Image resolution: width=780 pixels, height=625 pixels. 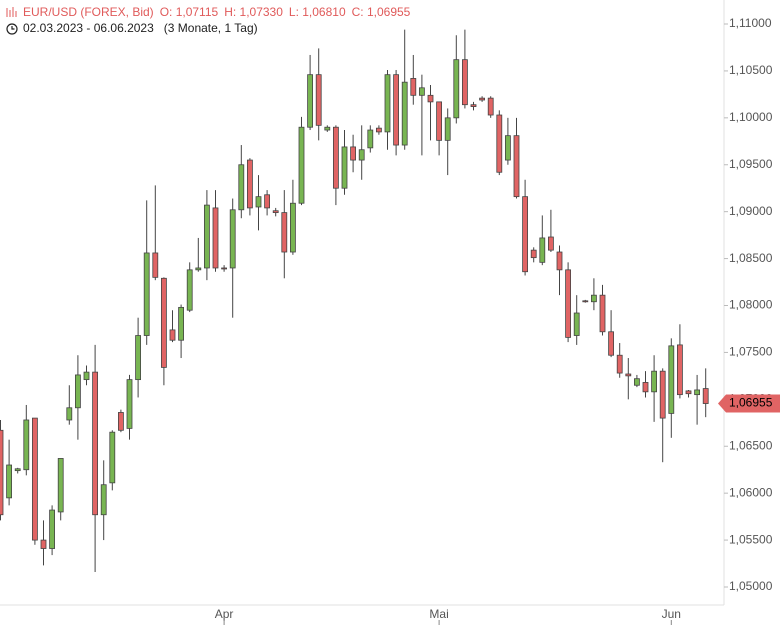 I want to click on y-tick-label: 1,10000, so click(x=751, y=117).